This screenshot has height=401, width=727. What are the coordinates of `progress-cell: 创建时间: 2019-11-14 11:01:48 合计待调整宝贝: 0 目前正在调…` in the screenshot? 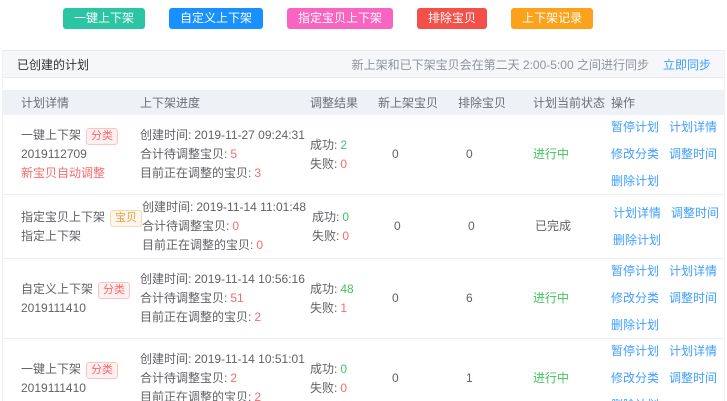 It's located at (227, 226).